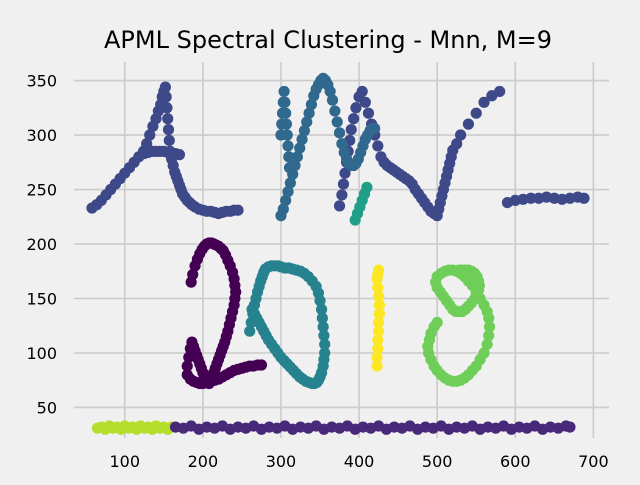 This screenshot has width=640, height=485. What do you see at coordinates (328, 147) in the screenshot?
I see `cluster-c3` at bounding box center [328, 147].